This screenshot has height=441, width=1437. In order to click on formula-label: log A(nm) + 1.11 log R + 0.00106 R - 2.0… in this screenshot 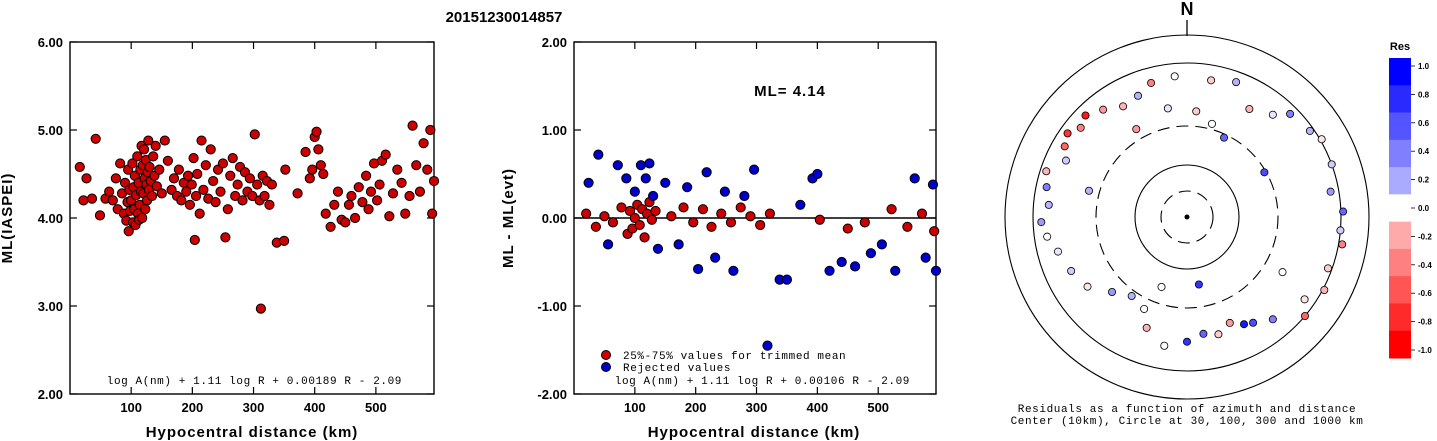, I will do `click(762, 382)`.